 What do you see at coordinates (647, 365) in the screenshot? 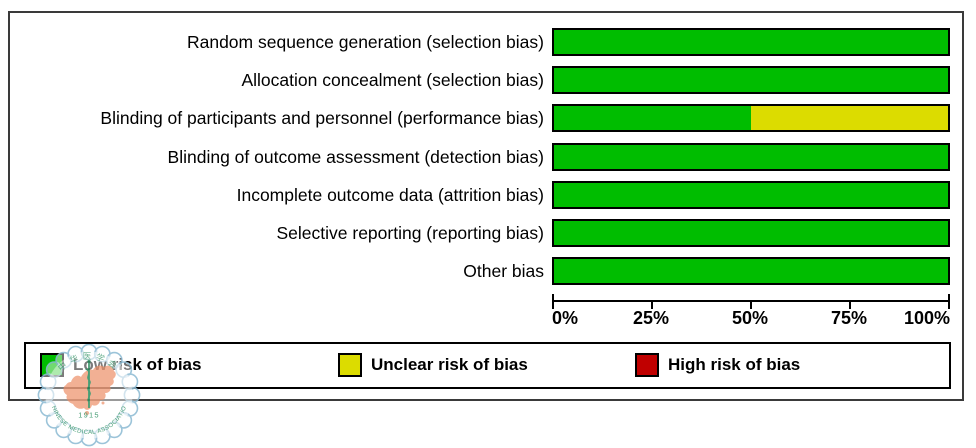
I see `legend-swatch-high` at bounding box center [647, 365].